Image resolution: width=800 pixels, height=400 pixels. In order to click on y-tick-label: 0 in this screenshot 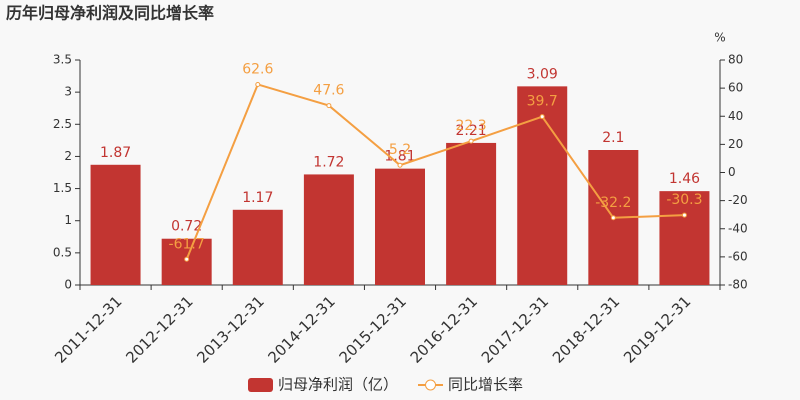, I will do `click(68, 285)`.